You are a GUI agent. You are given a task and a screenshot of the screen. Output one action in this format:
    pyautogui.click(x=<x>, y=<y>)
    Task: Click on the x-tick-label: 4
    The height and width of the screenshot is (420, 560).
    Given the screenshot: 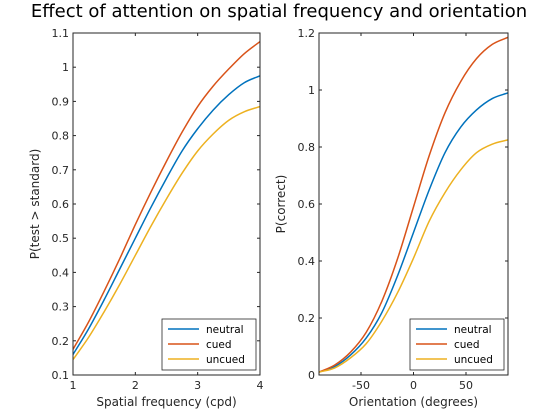 What is the action you would take?
    pyautogui.click(x=260, y=385)
    